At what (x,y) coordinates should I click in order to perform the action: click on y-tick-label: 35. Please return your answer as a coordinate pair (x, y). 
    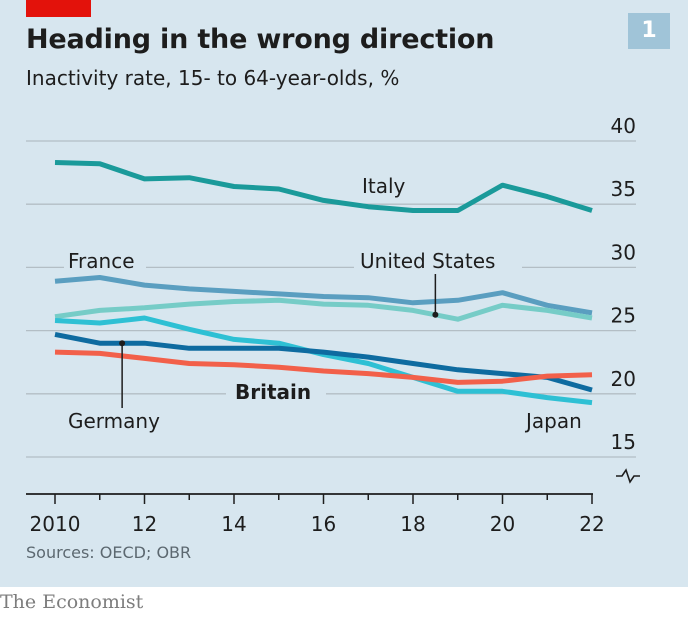
    Looking at the image, I should click on (623, 189).